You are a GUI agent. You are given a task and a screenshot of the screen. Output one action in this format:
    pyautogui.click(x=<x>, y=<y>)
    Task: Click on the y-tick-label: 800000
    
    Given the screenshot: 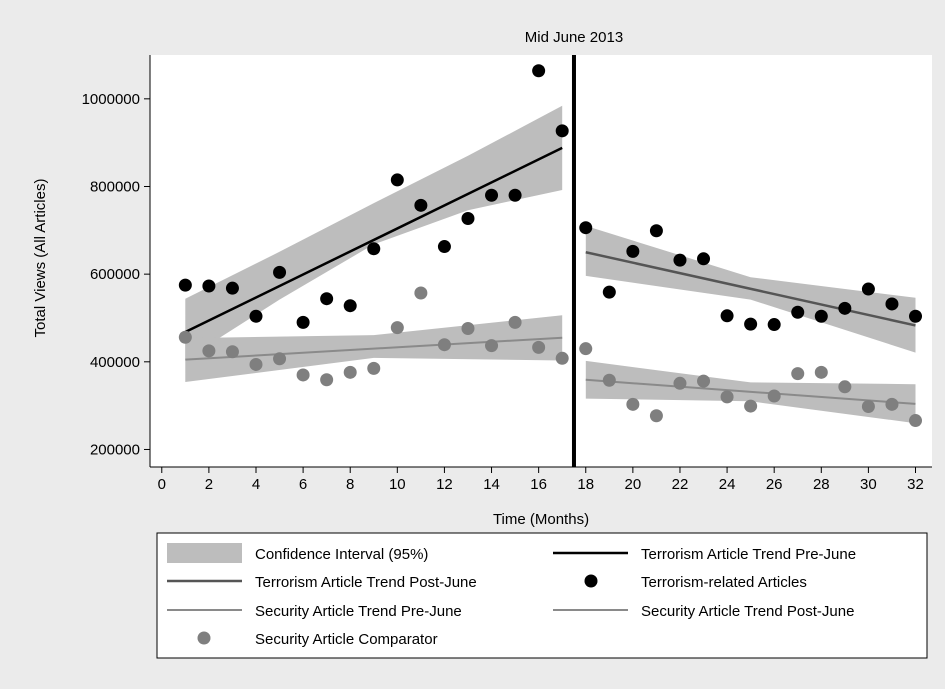 What is the action you would take?
    pyautogui.click(x=115, y=186)
    